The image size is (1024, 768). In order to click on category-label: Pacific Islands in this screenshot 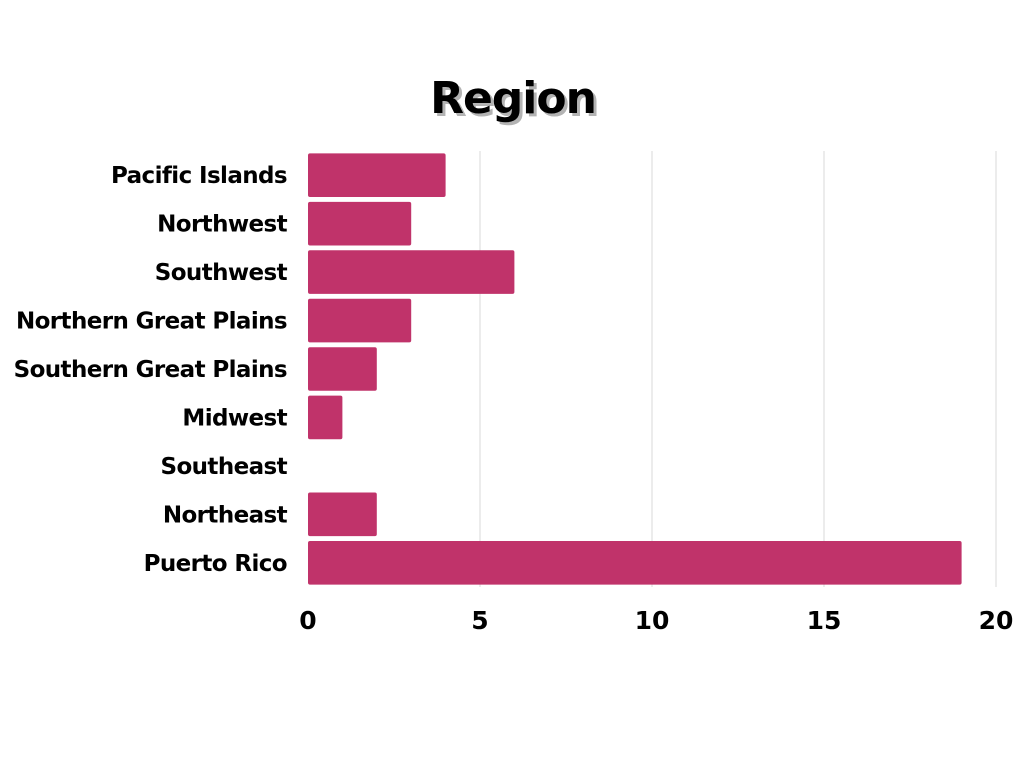, I will do `click(199, 176)`.